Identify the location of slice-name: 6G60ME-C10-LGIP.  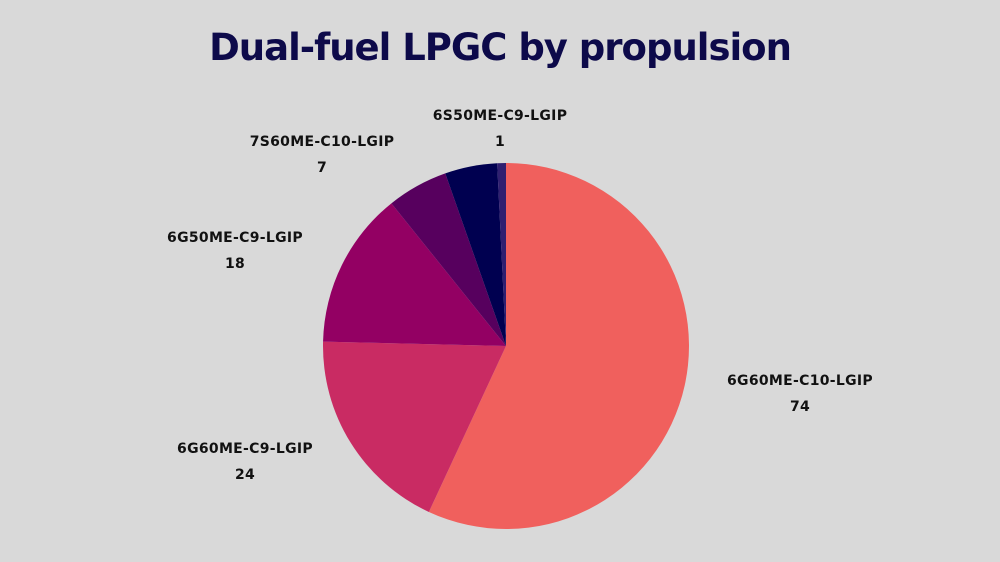
(800, 381).